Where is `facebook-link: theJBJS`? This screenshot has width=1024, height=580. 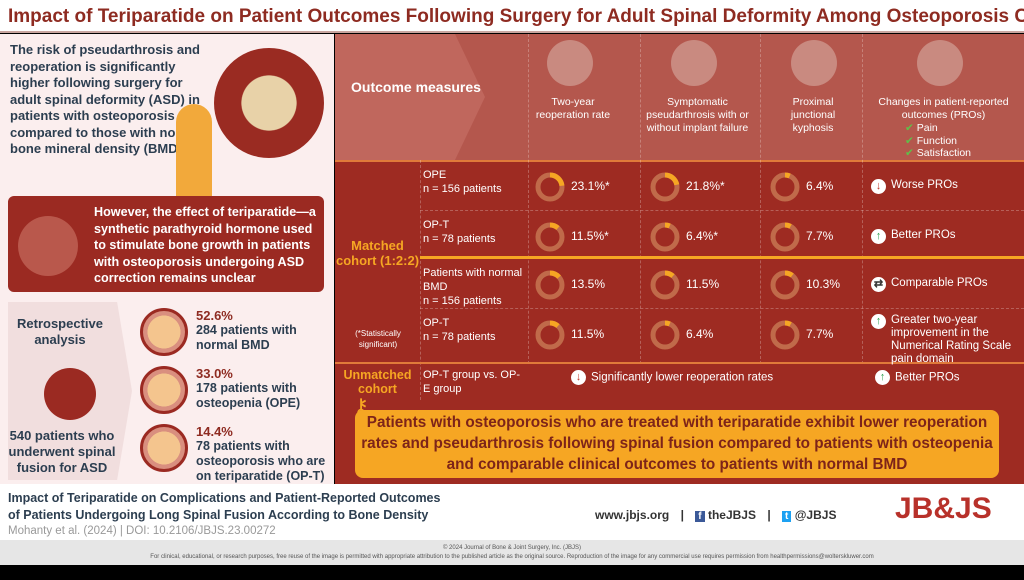 facebook-link: theJBJS is located at coordinates (731, 515).